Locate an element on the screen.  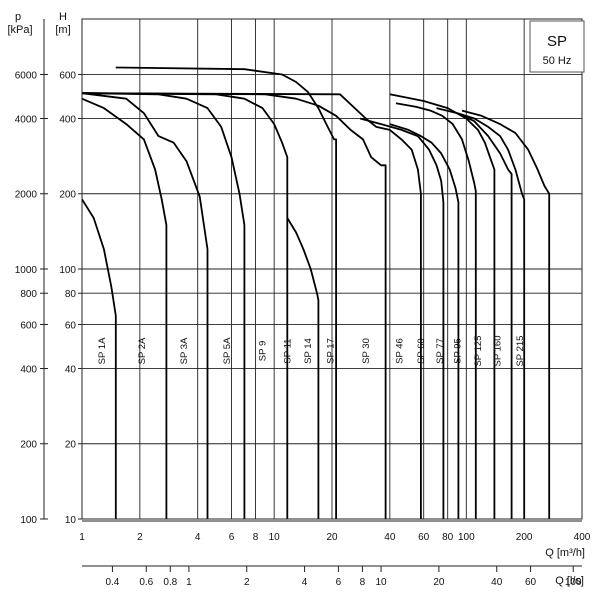
series-label: SP 14 is located at coordinates (308, 351).